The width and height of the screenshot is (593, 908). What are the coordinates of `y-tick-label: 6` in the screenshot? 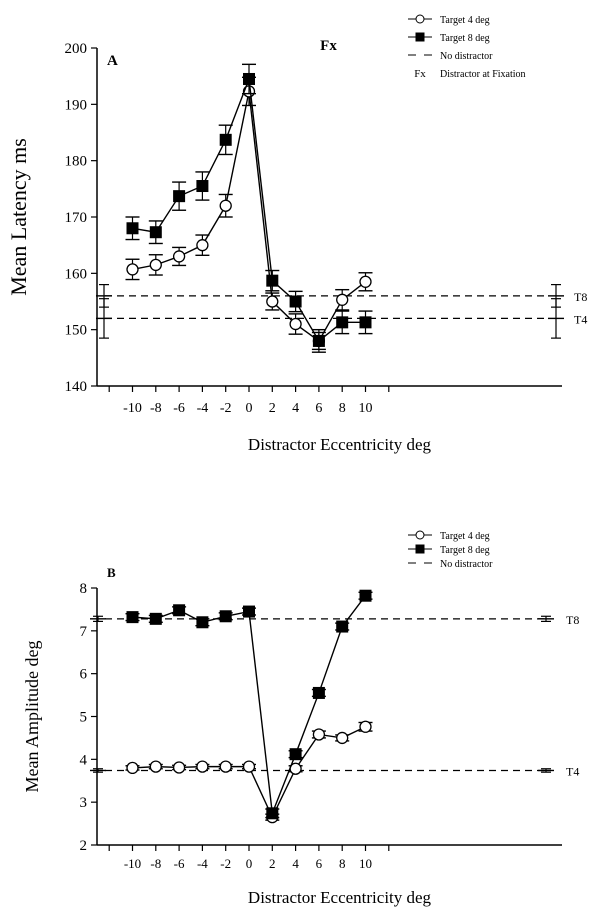 It's located at (84, 675).